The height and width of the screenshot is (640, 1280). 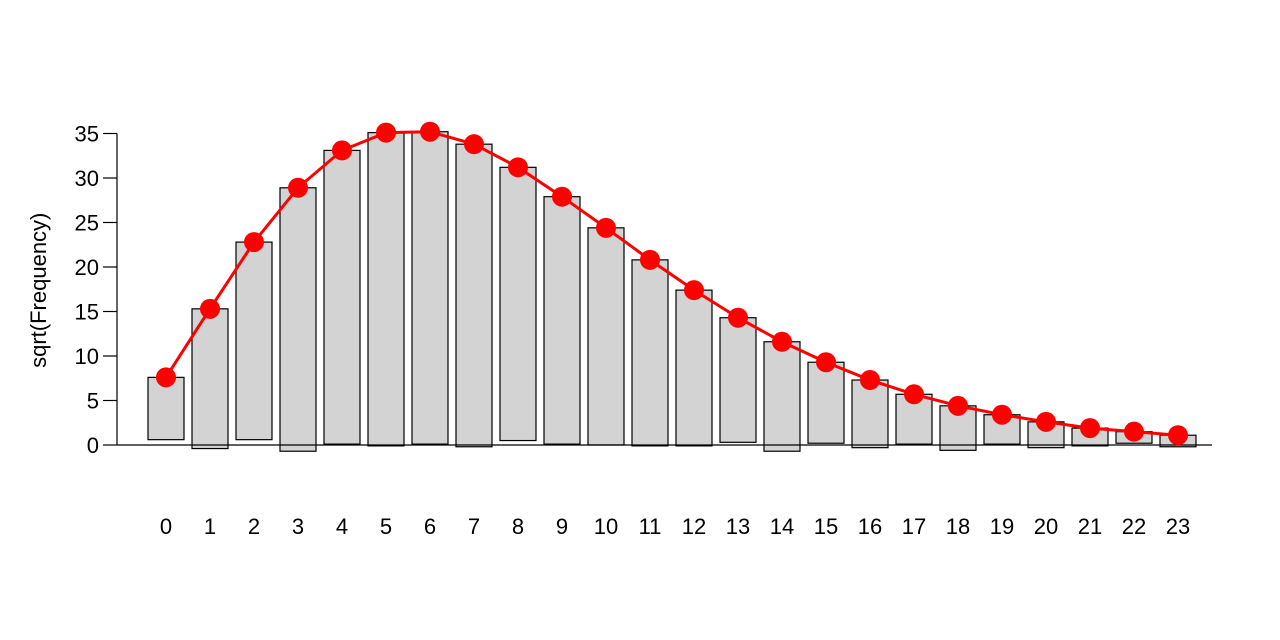 What do you see at coordinates (826, 526) in the screenshot?
I see `x-tick-label-15: 15` at bounding box center [826, 526].